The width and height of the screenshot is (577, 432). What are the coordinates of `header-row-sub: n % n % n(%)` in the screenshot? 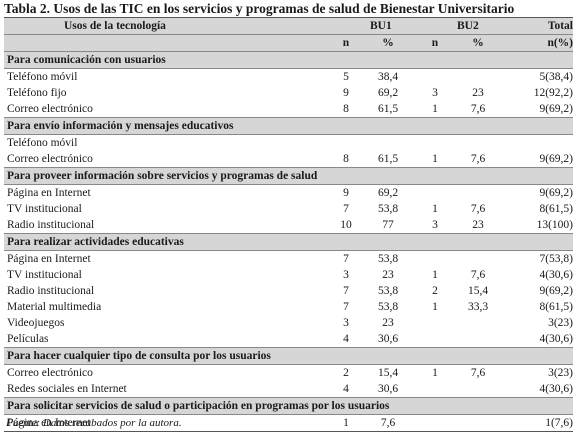 It's located at (288, 42).